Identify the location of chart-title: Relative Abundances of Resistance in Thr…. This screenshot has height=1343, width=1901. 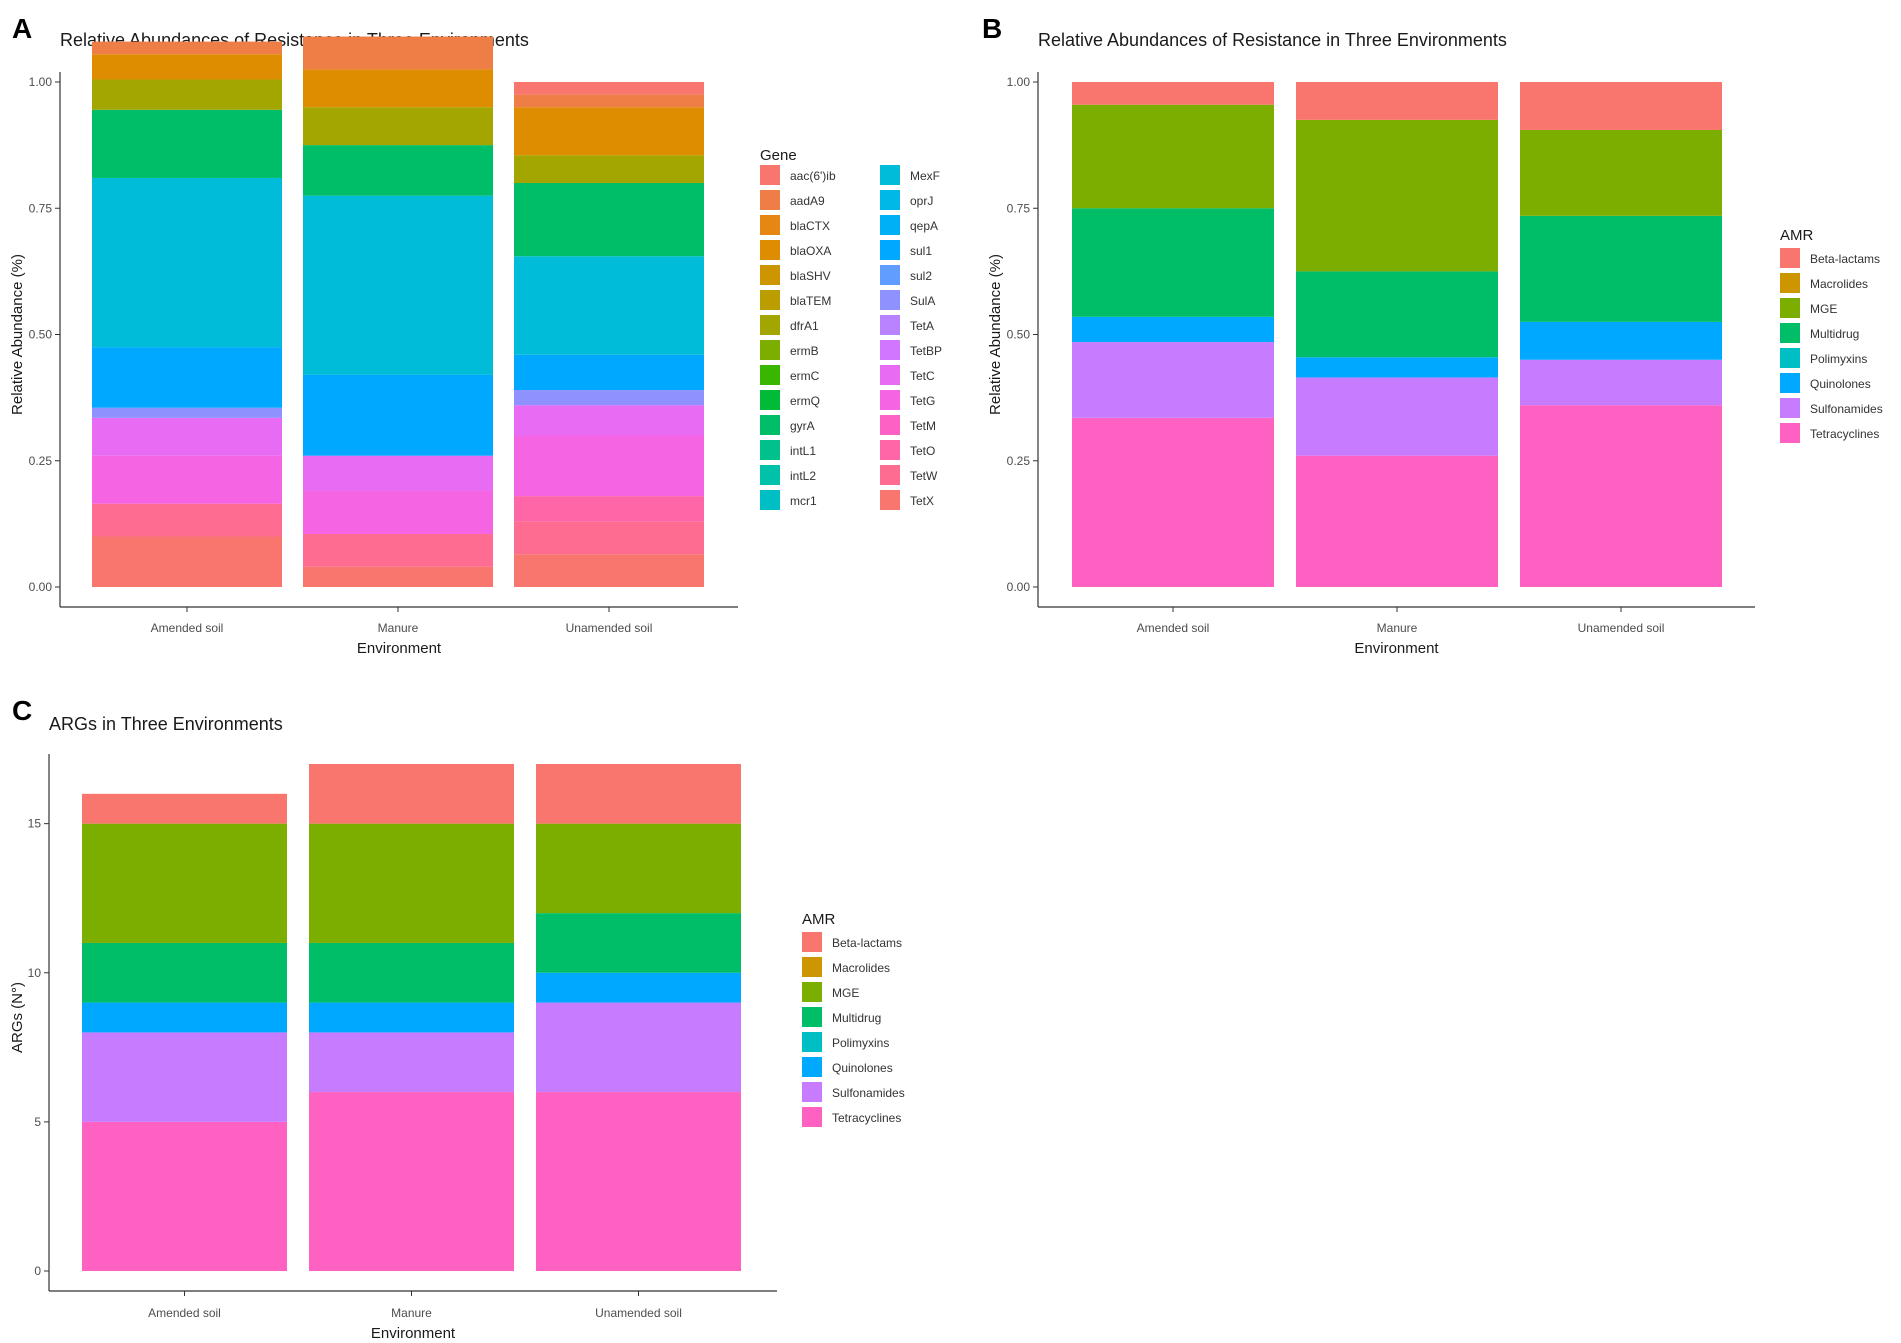
(1272, 40).